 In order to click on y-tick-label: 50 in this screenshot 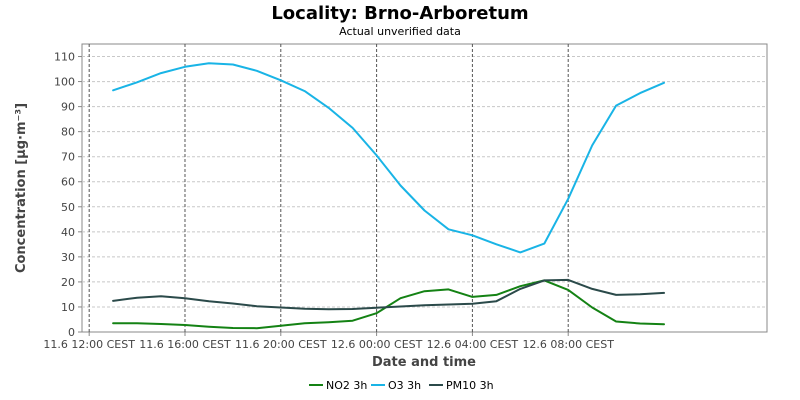, I will do `click(68, 207)`.